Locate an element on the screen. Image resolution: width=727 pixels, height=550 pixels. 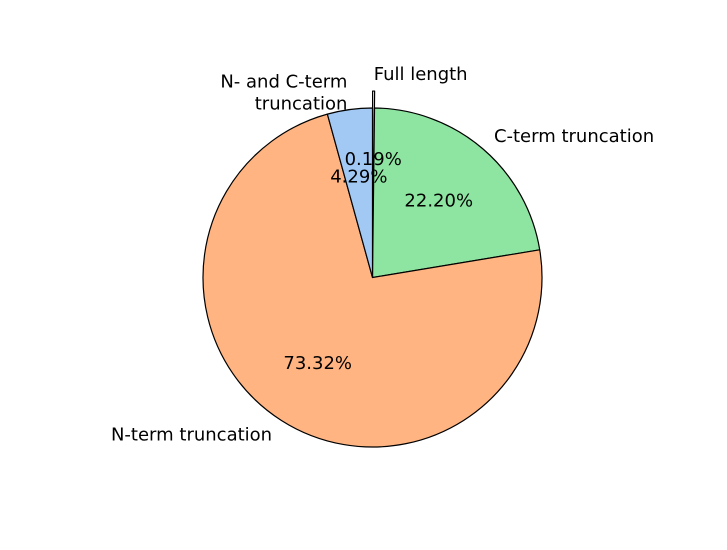
slice-label-2-line: N-term truncation is located at coordinates (191, 435).